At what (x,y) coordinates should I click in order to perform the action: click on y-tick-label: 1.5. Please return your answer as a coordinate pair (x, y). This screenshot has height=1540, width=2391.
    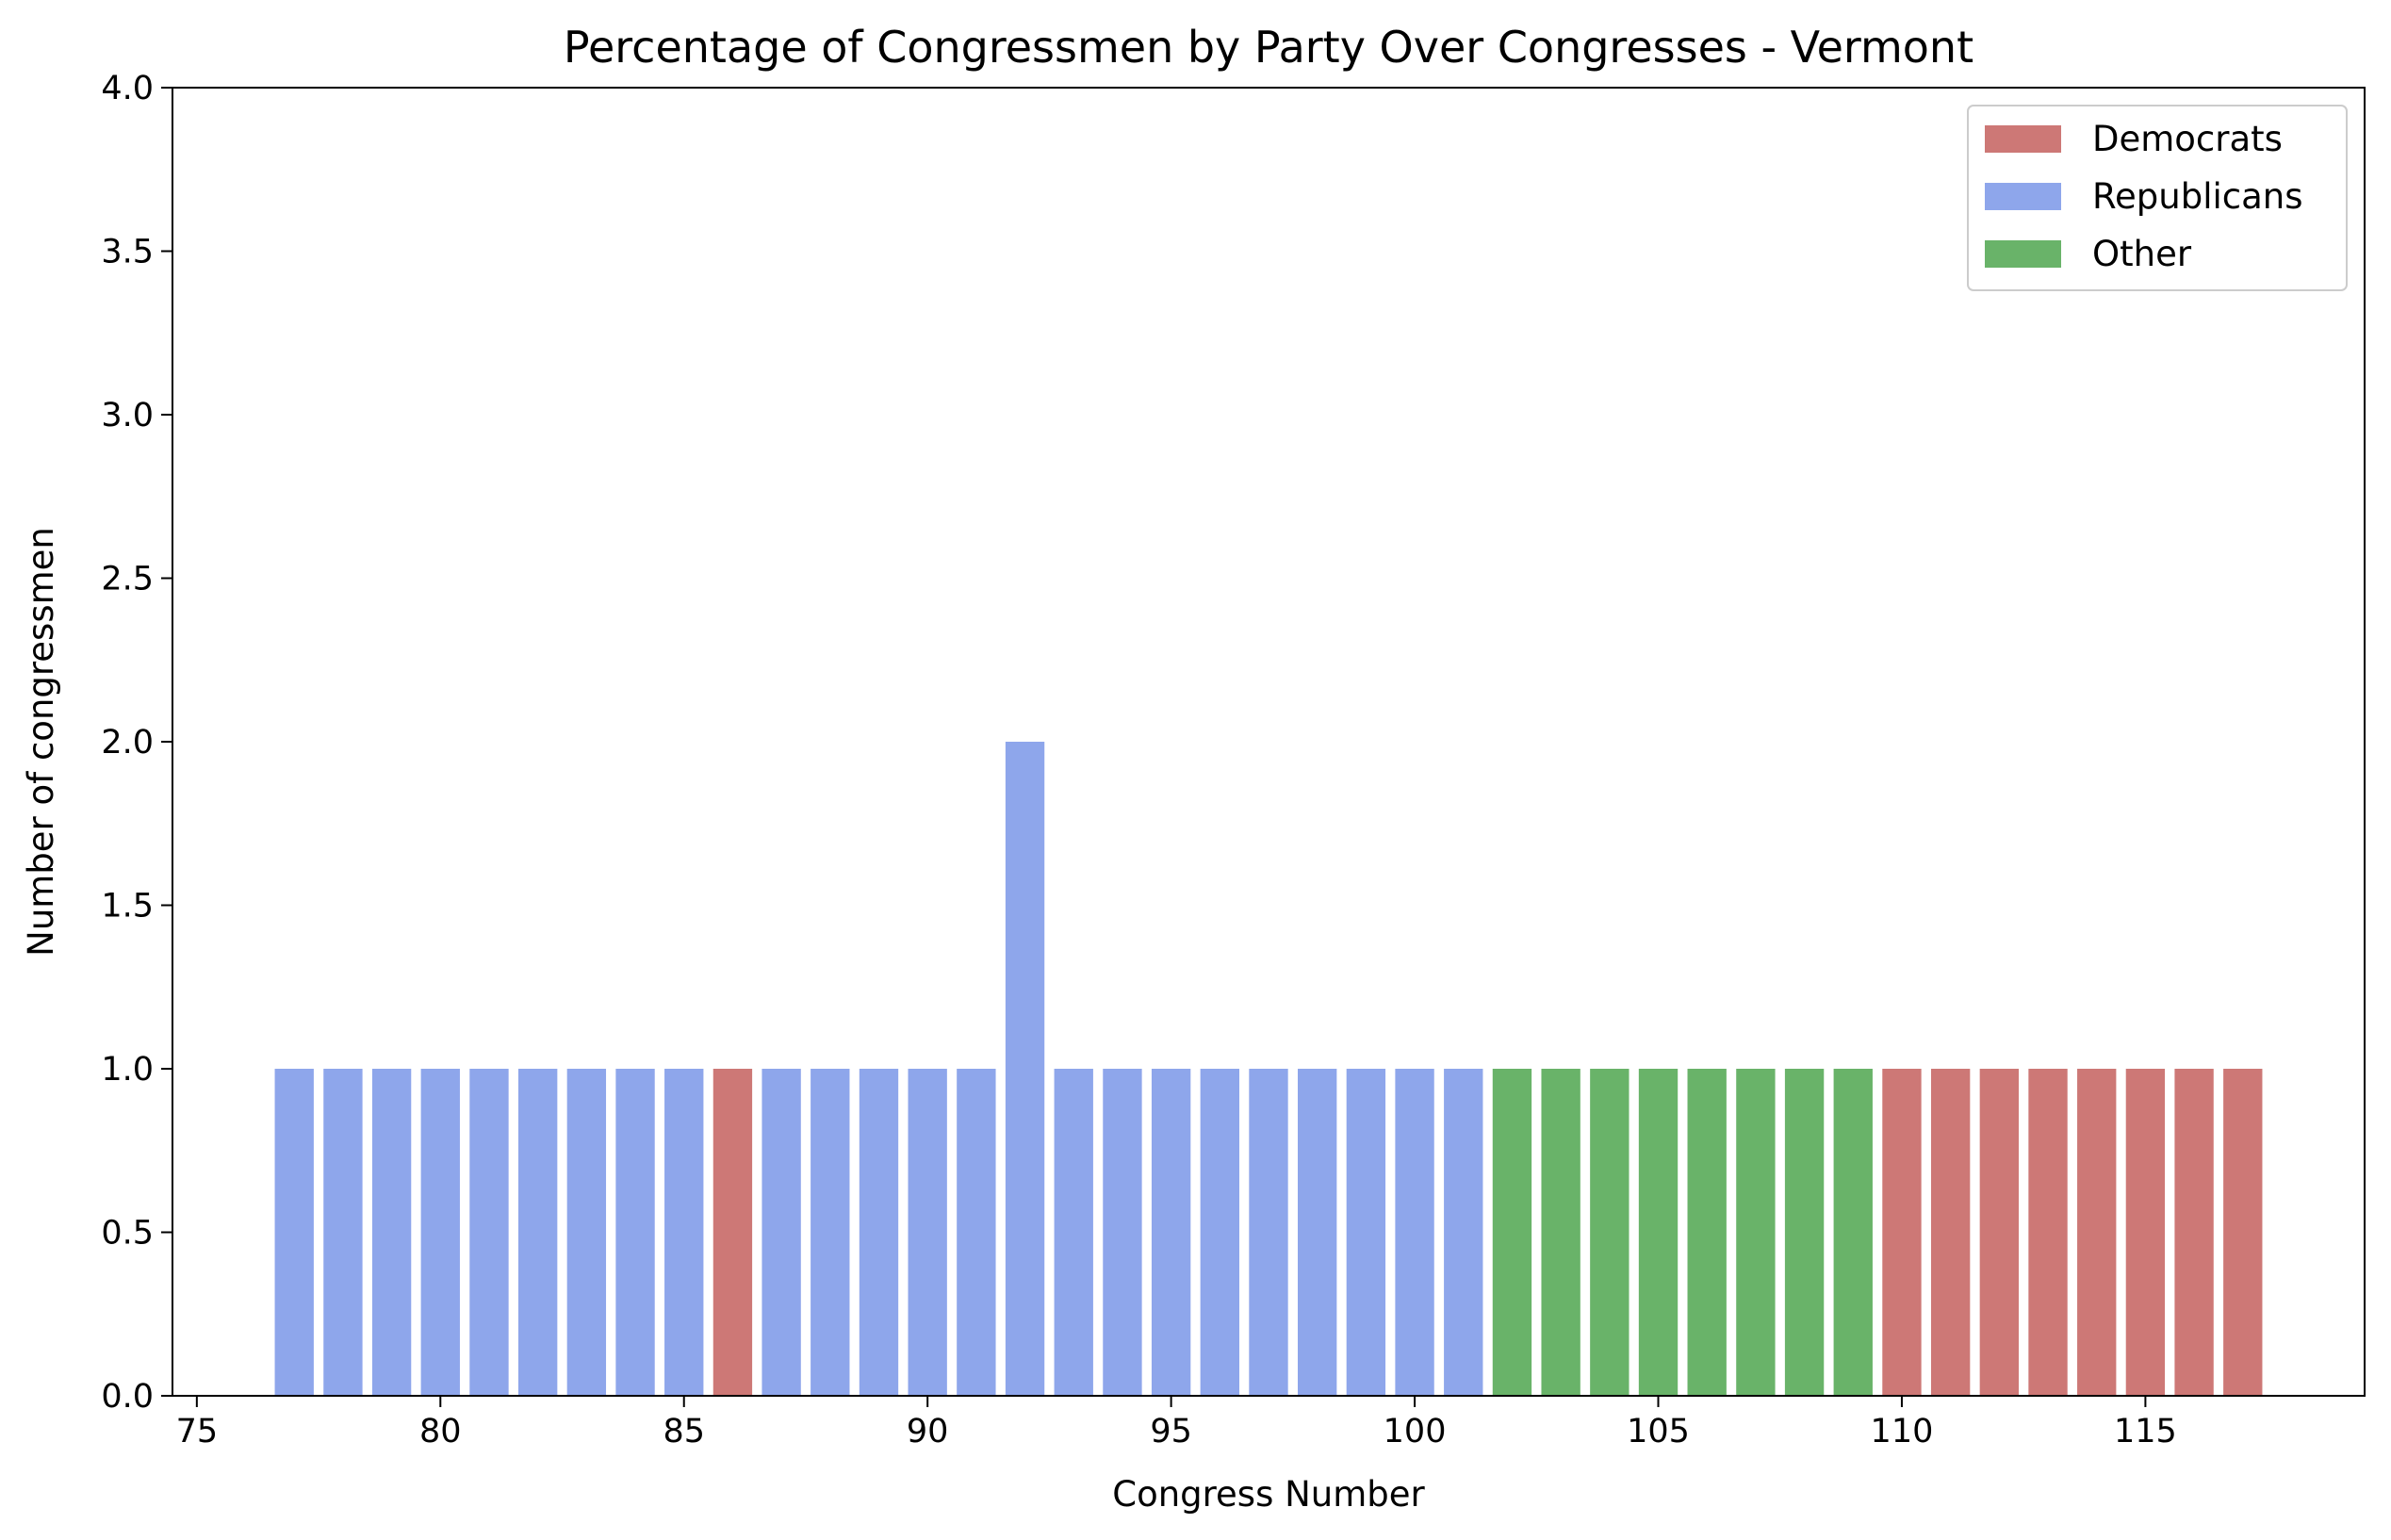
    Looking at the image, I should click on (127, 907).